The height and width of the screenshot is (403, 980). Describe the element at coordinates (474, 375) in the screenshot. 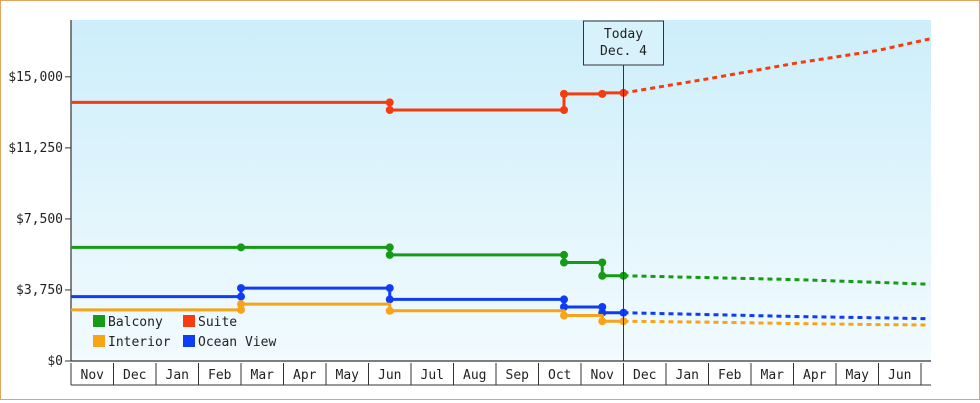

I see `x-tick-label: Aug` at that location.